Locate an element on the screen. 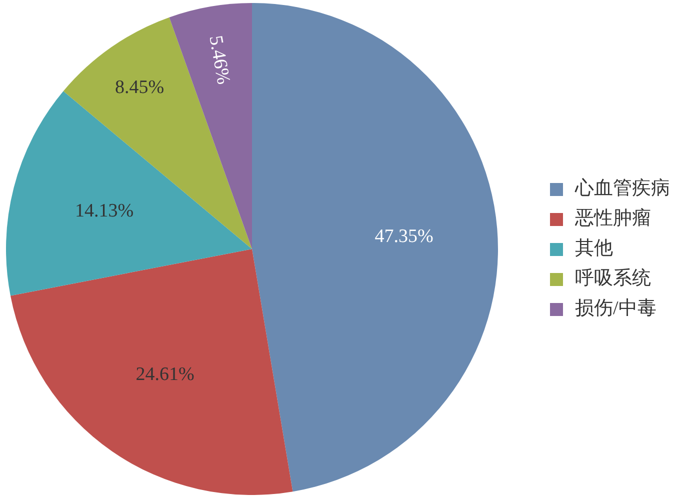 Image resolution: width=700 pixels, height=498 pixels. data-label: 47.35% is located at coordinates (404, 236).